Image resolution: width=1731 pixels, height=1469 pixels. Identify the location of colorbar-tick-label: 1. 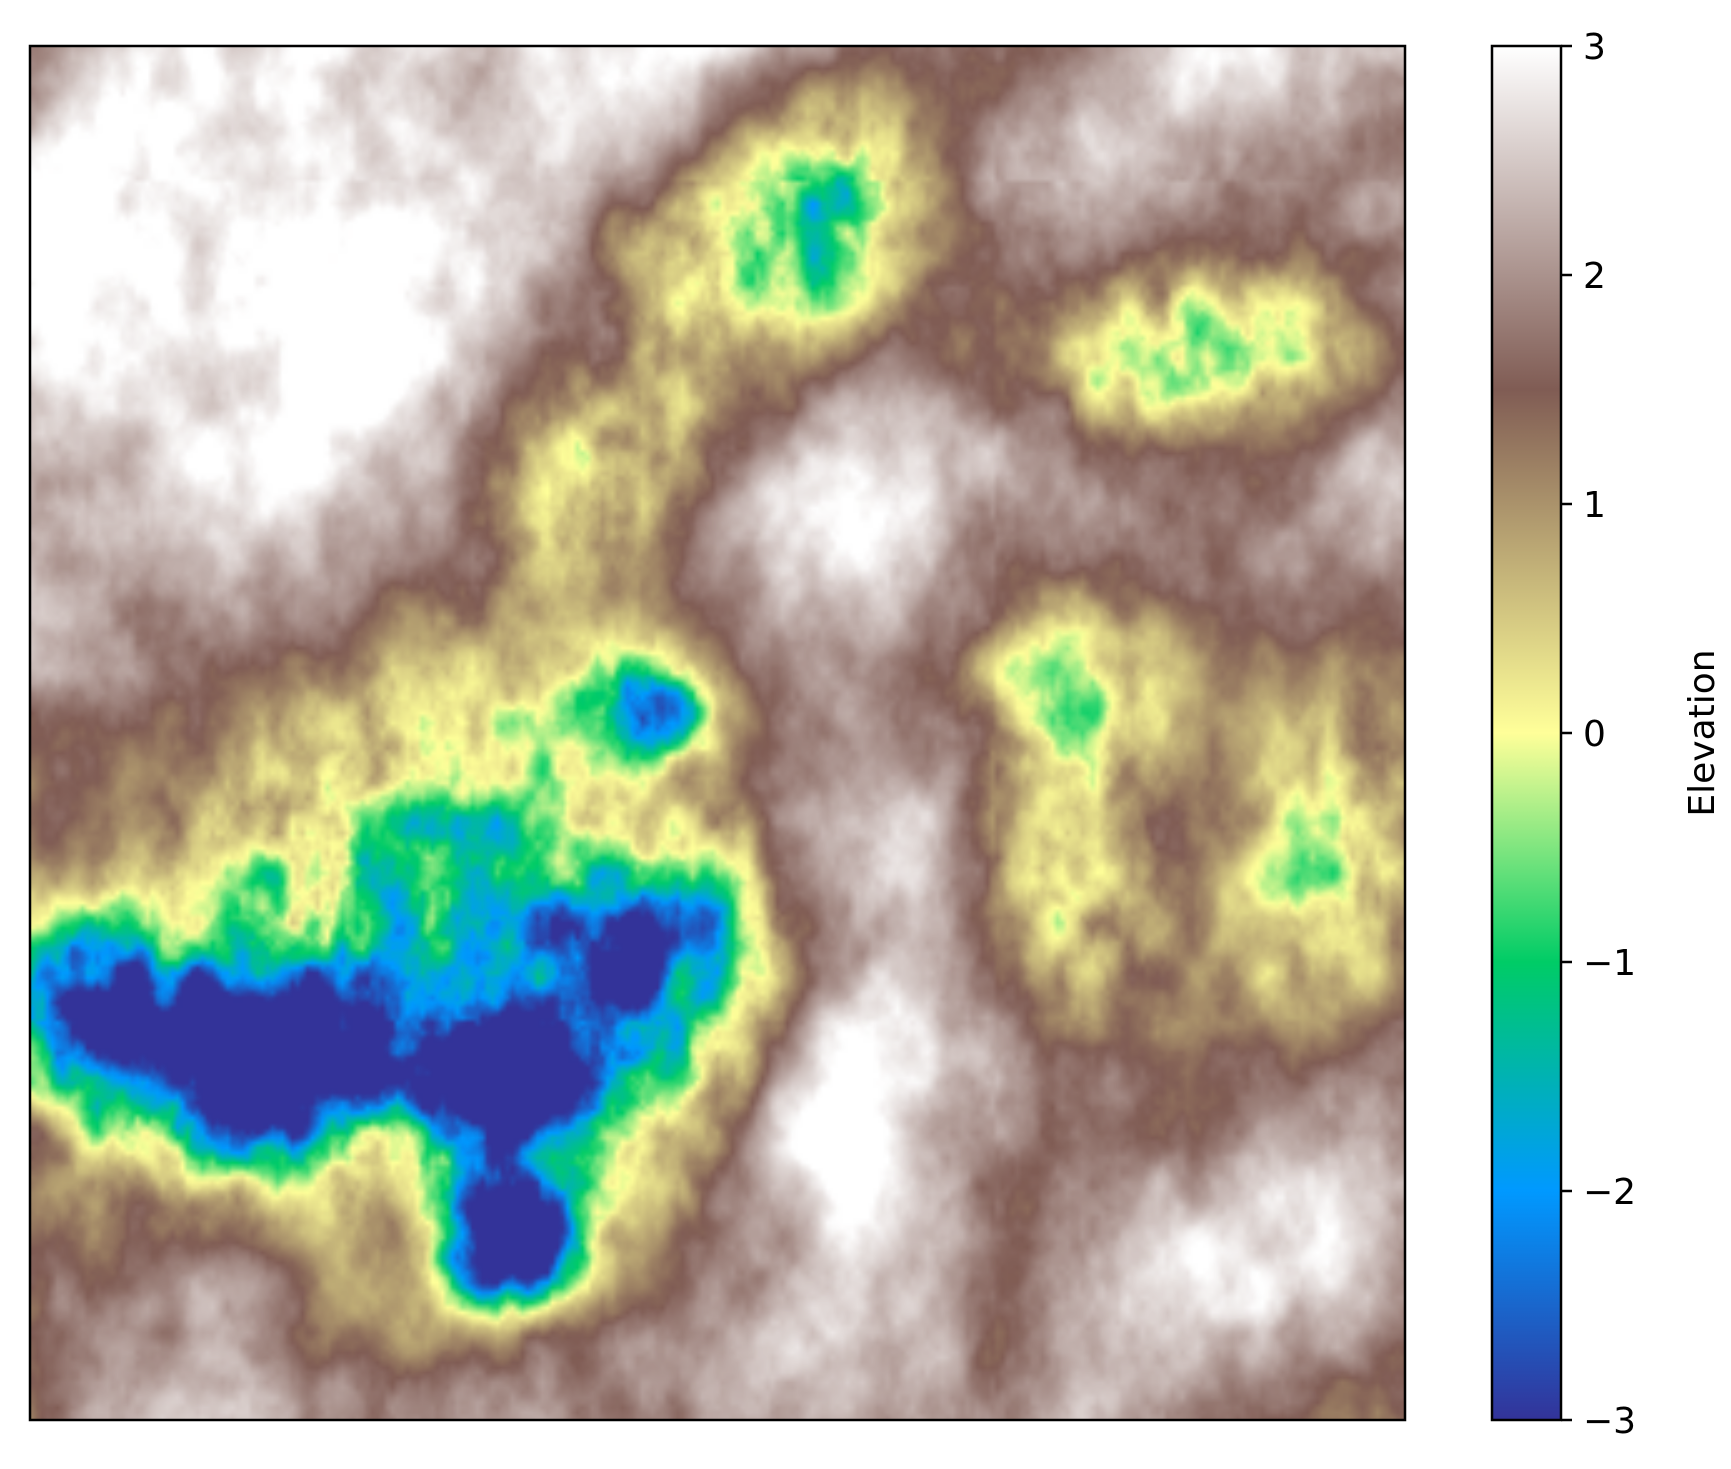
(1594, 505).